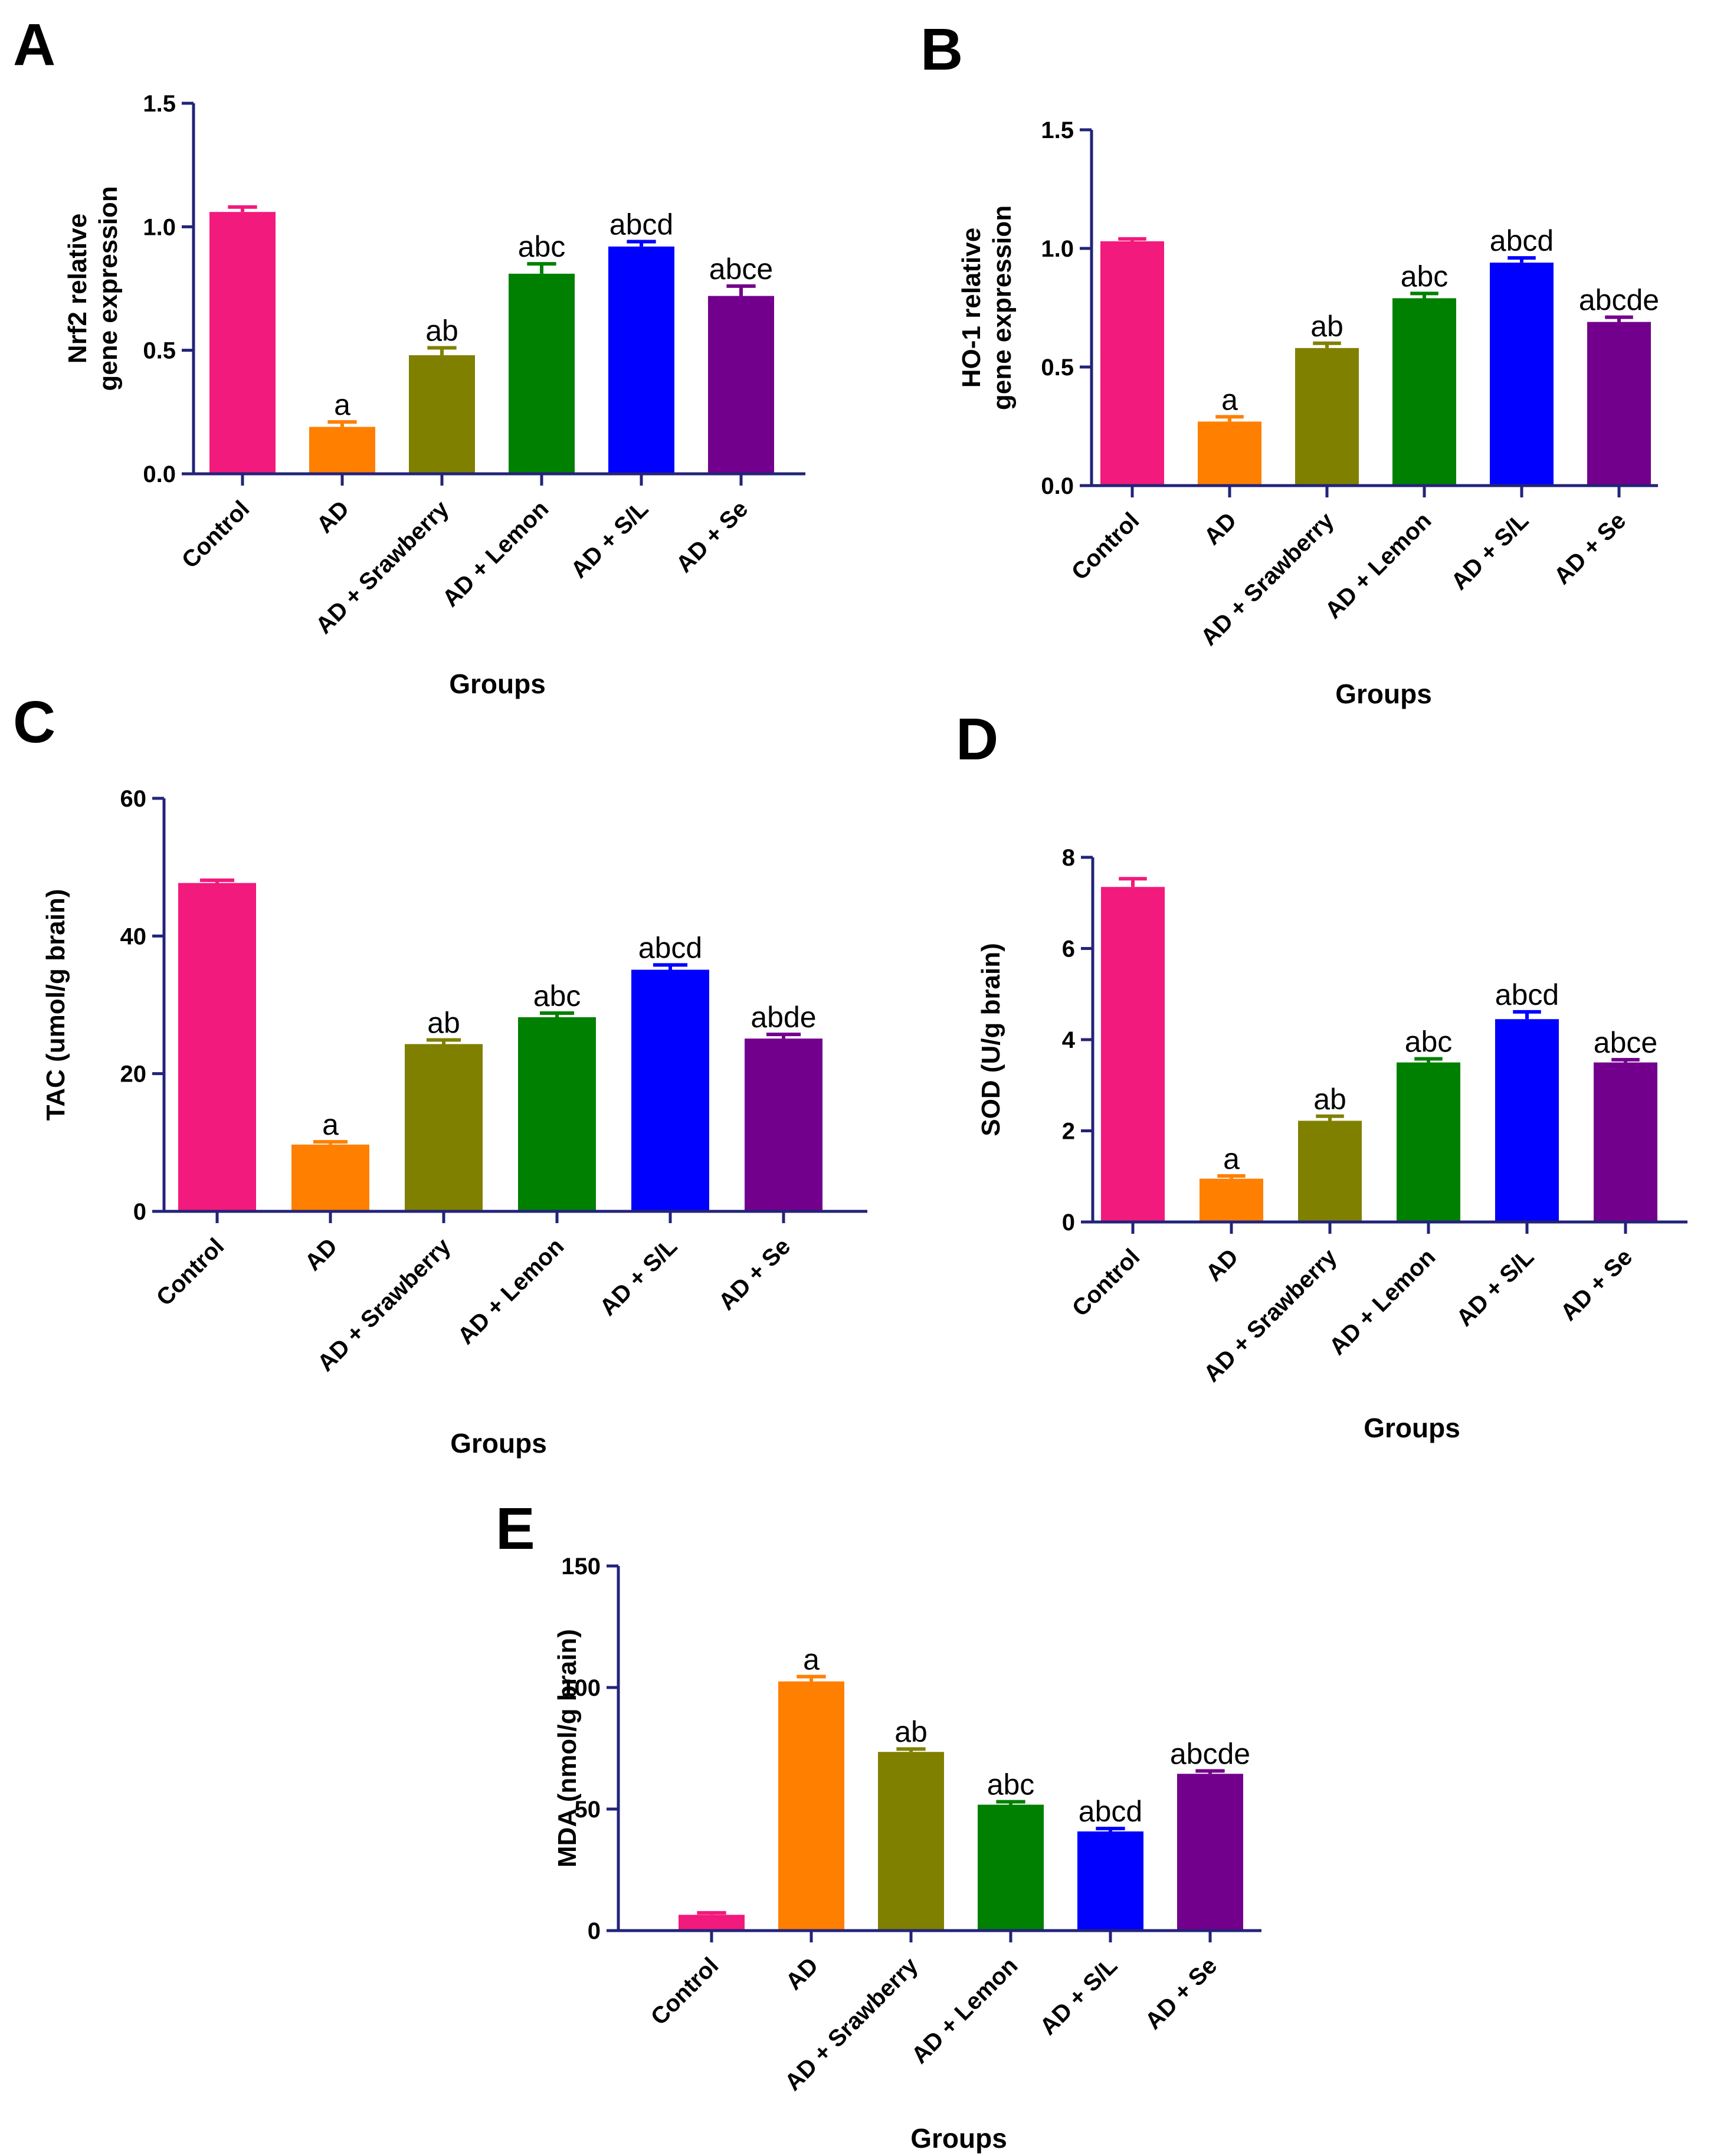  What do you see at coordinates (330, 1124) in the screenshot?
I see `significance-label: a` at bounding box center [330, 1124].